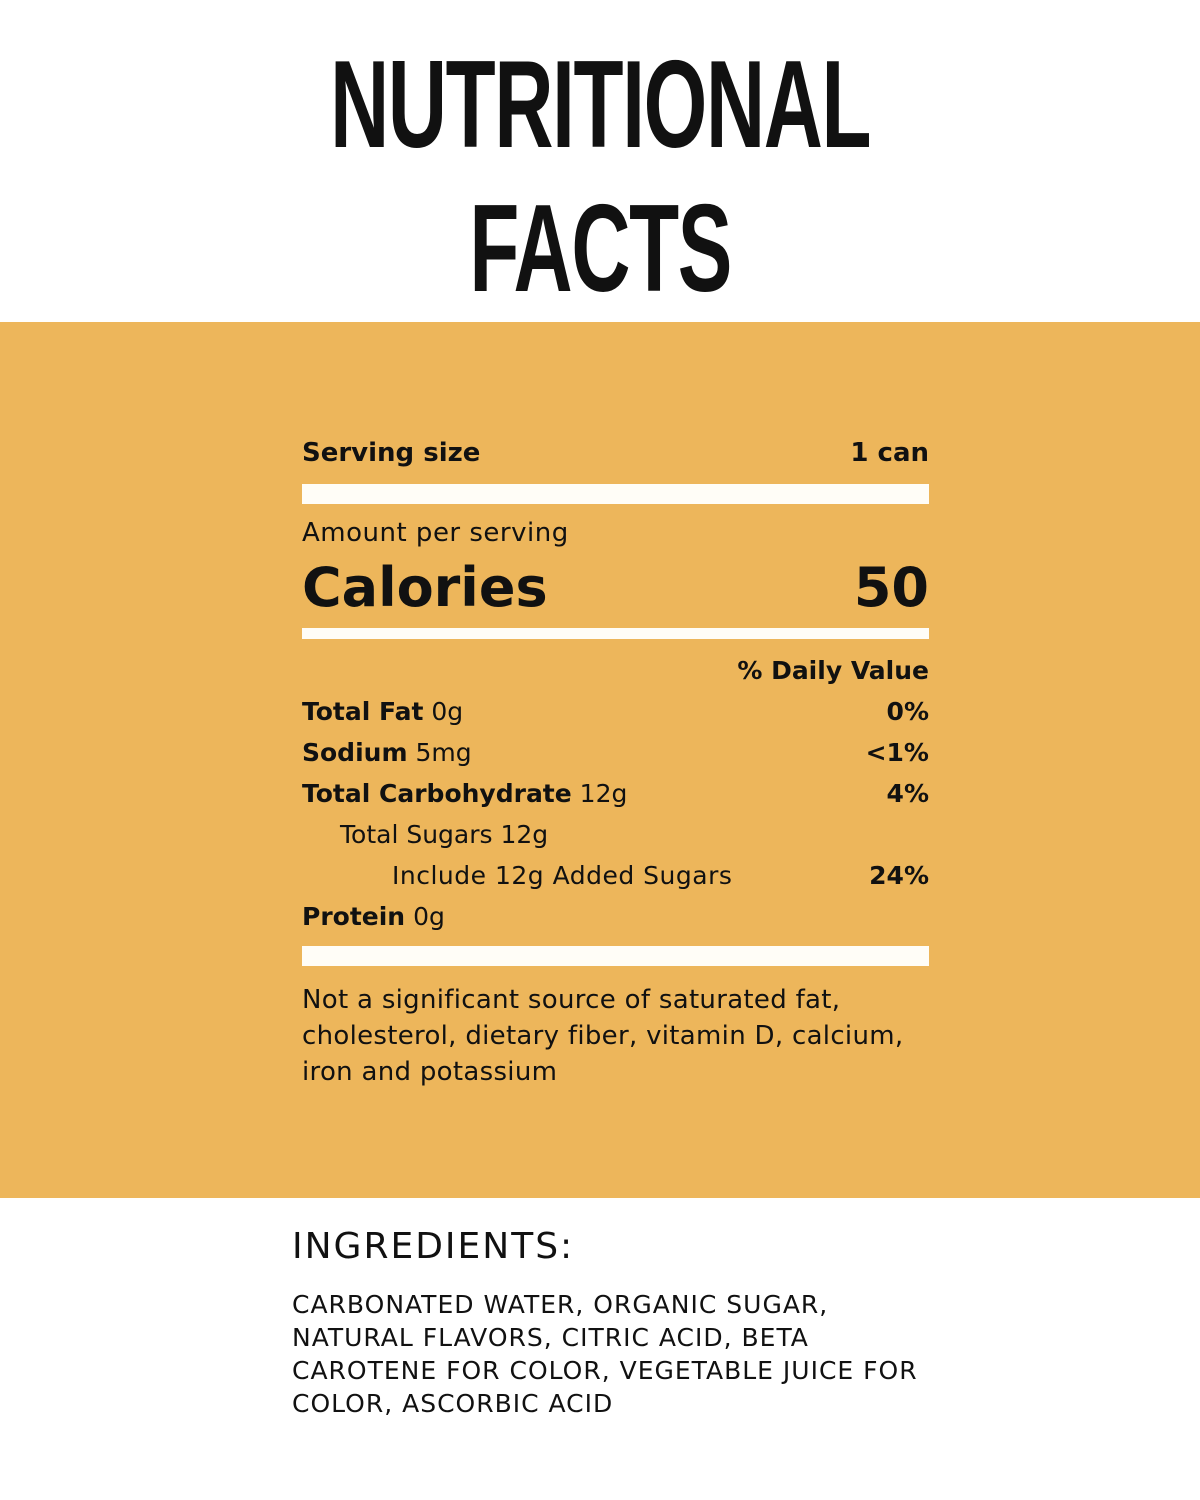 This screenshot has width=1200, height=1500. Describe the element at coordinates (615, 633) in the screenshot. I see `divider-medium` at that location.